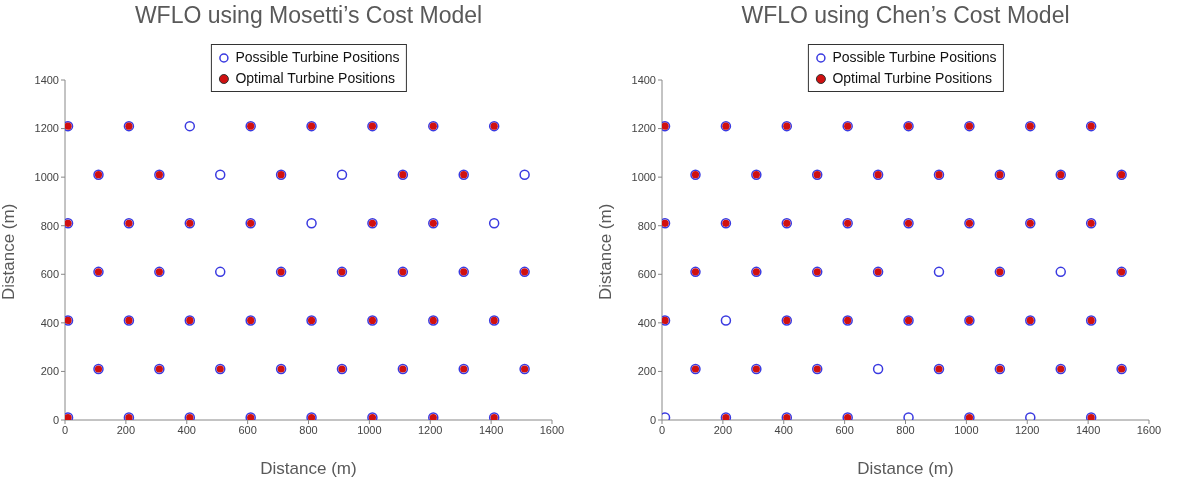  I want to click on chart-title: WFLO using Chen’s Cost Model, so click(905, 15).